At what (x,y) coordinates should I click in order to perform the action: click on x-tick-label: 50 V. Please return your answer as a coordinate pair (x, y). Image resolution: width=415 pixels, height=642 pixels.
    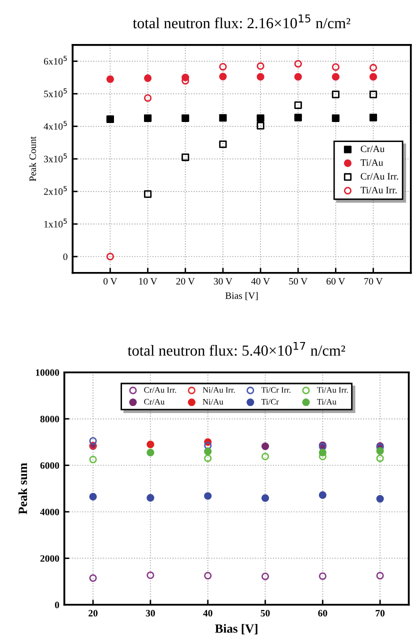
    Looking at the image, I should click on (298, 281).